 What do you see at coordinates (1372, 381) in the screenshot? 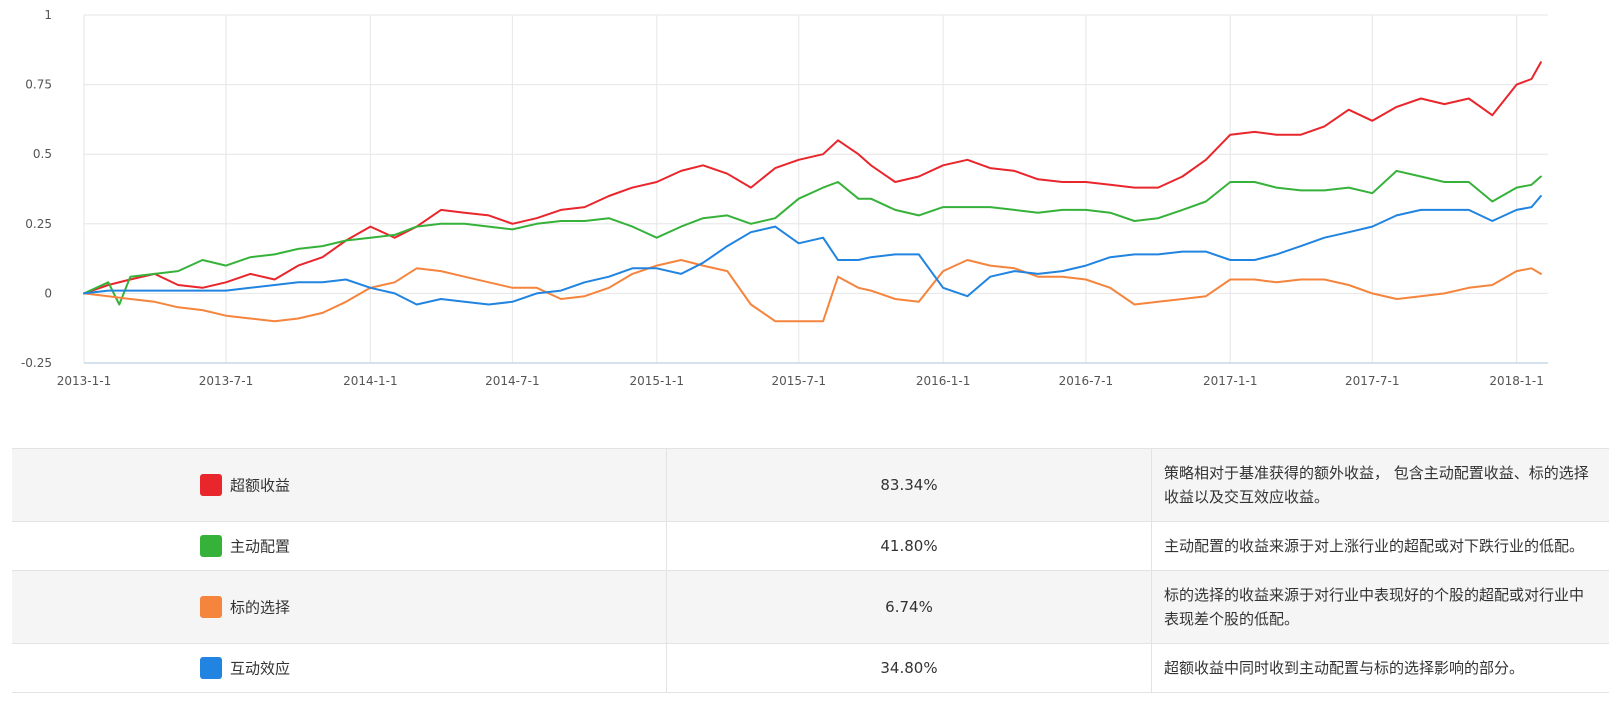
I see `x-tick-label: 2017-7-1` at bounding box center [1372, 381].